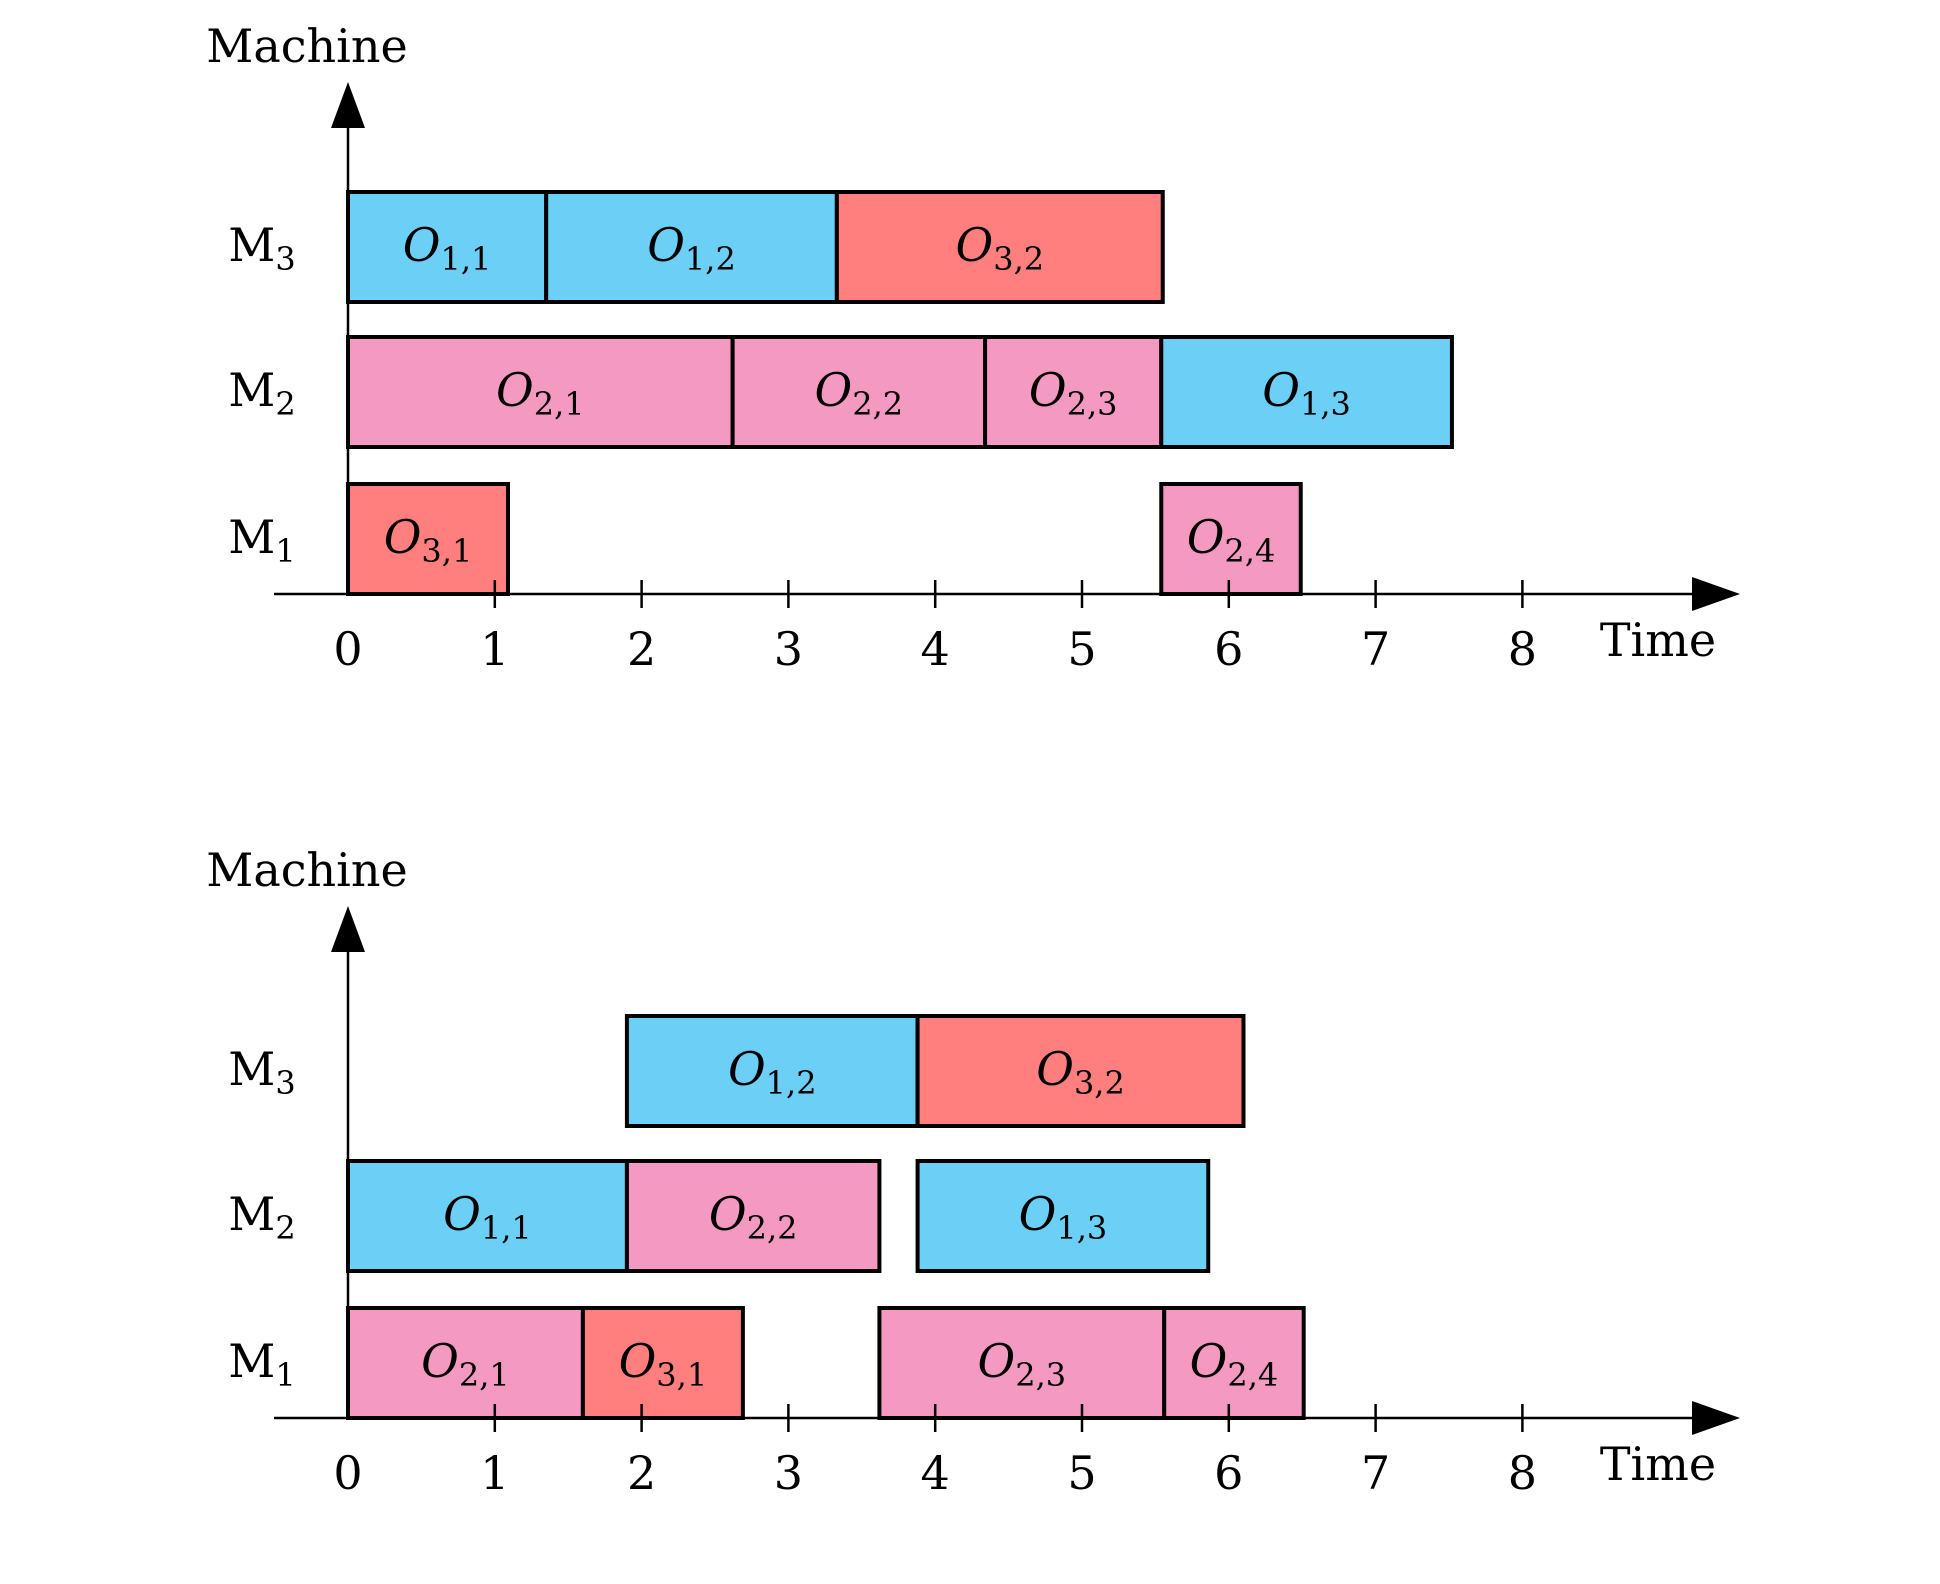 This screenshot has width=1940, height=1584. What do you see at coordinates (306, 870) in the screenshot?
I see `y-axis-title: Machine` at bounding box center [306, 870].